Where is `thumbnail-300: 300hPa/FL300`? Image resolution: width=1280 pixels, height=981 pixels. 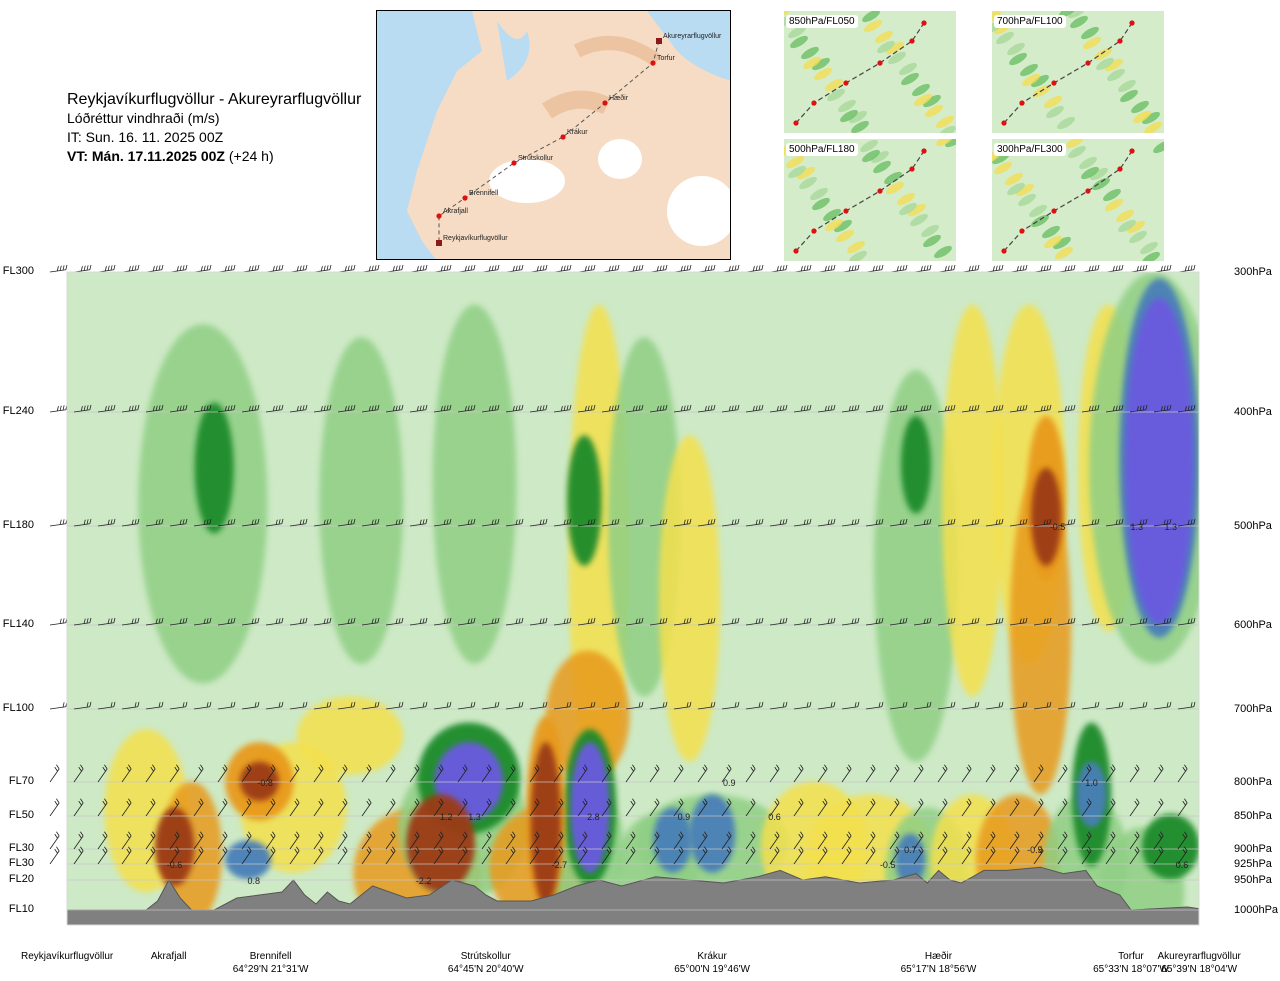 thumbnail-300: 300hPa/FL300 is located at coordinates (1078, 200).